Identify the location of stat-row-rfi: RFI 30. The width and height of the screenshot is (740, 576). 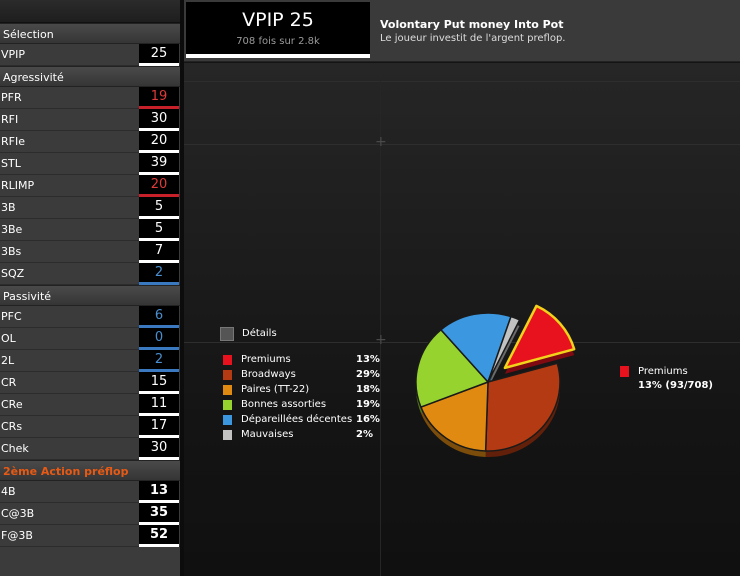
(90, 120).